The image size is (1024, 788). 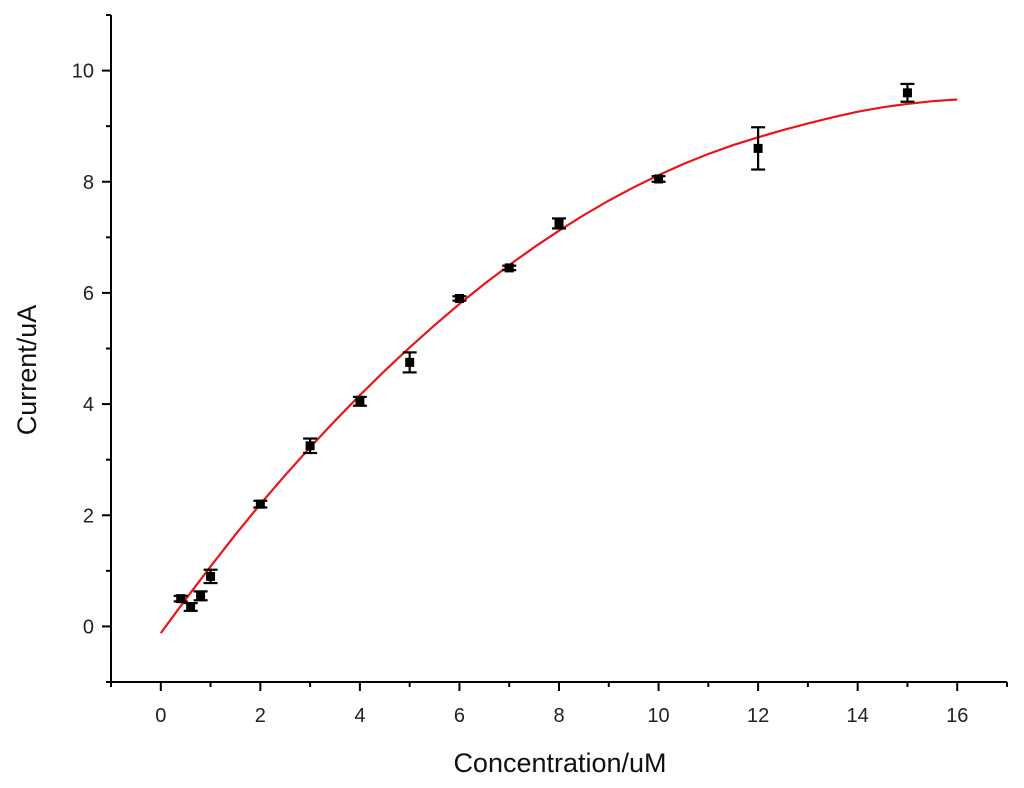 I want to click on x-tick-label: 6, so click(x=459, y=716).